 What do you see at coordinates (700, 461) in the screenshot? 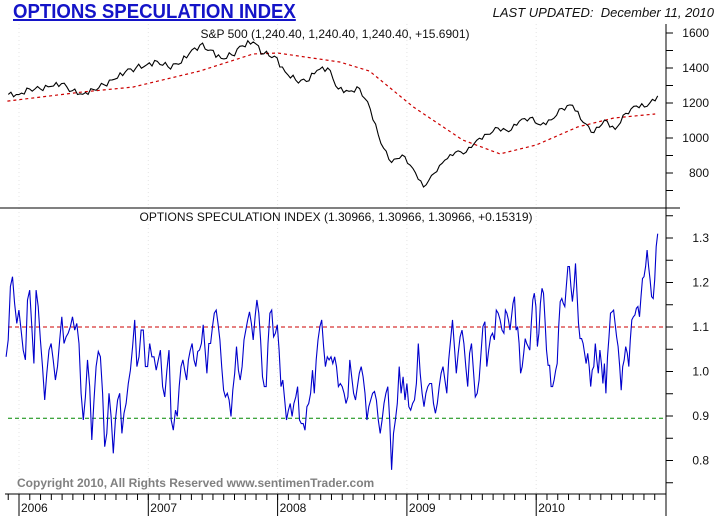
I see `y-tick-label: 0.8` at bounding box center [700, 461].